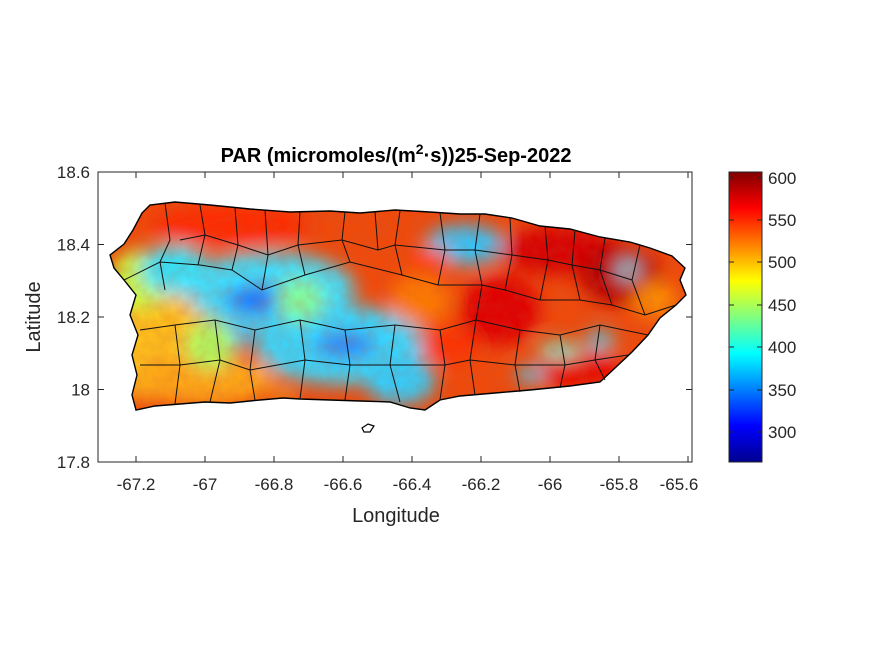 The width and height of the screenshot is (875, 656). I want to click on chart-title: PAR (micromoles/(m2·s))25-Sep-2022, so click(396, 154).